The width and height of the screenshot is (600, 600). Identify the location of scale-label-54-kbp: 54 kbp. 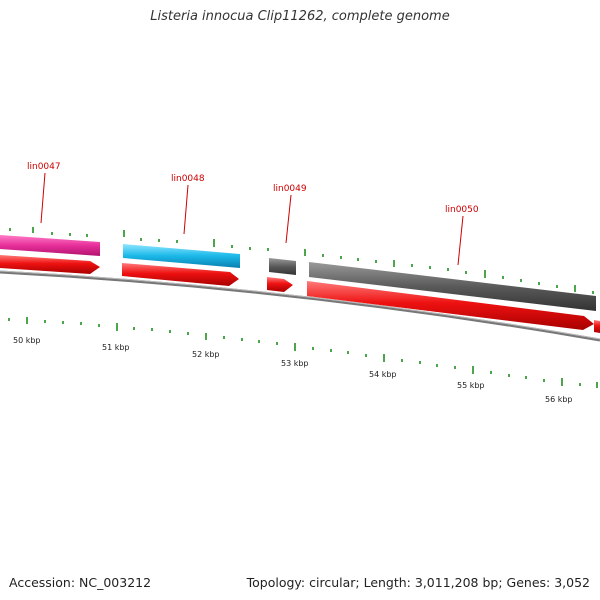
(383, 374).